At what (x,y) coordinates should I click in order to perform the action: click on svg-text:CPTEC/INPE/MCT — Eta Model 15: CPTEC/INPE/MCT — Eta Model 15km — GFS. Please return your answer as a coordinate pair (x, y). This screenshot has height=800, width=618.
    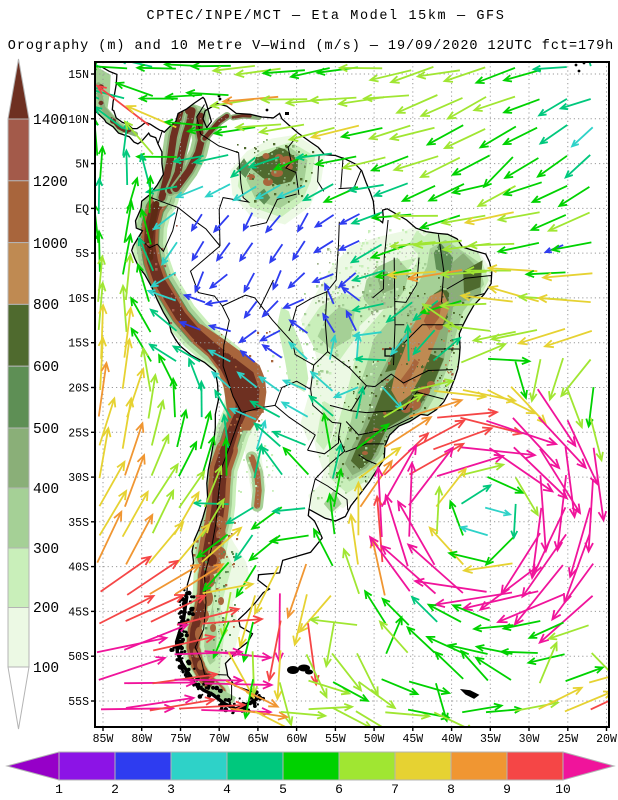
    Looking at the image, I should click on (326, 16).